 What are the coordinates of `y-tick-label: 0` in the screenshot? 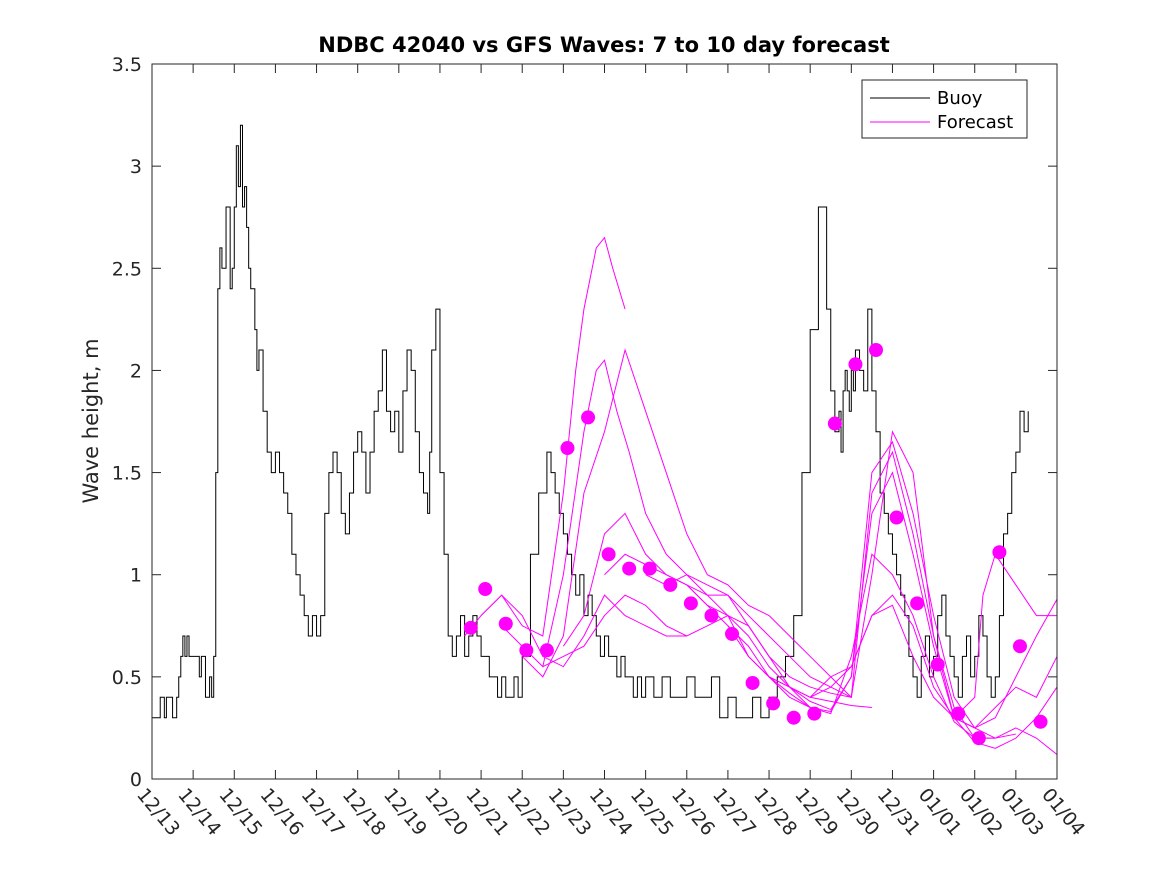 It's located at (136, 780).